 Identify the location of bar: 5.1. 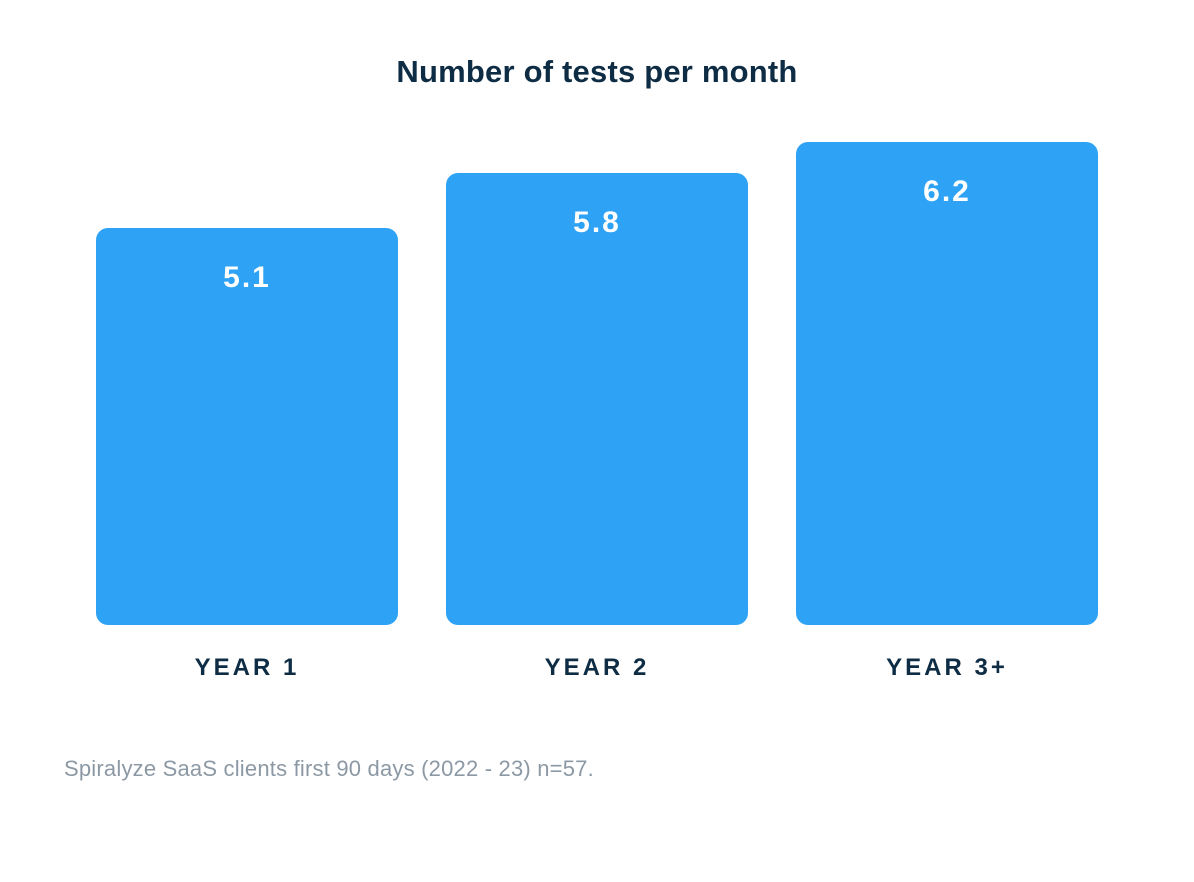
(247, 426).